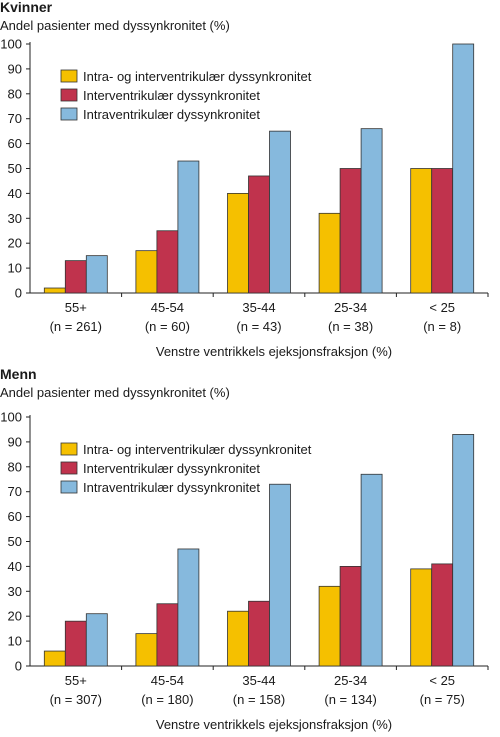 Image resolution: width=500 pixels, height=737 pixels. I want to click on x-tick-count: (n = 180), so click(167, 699).